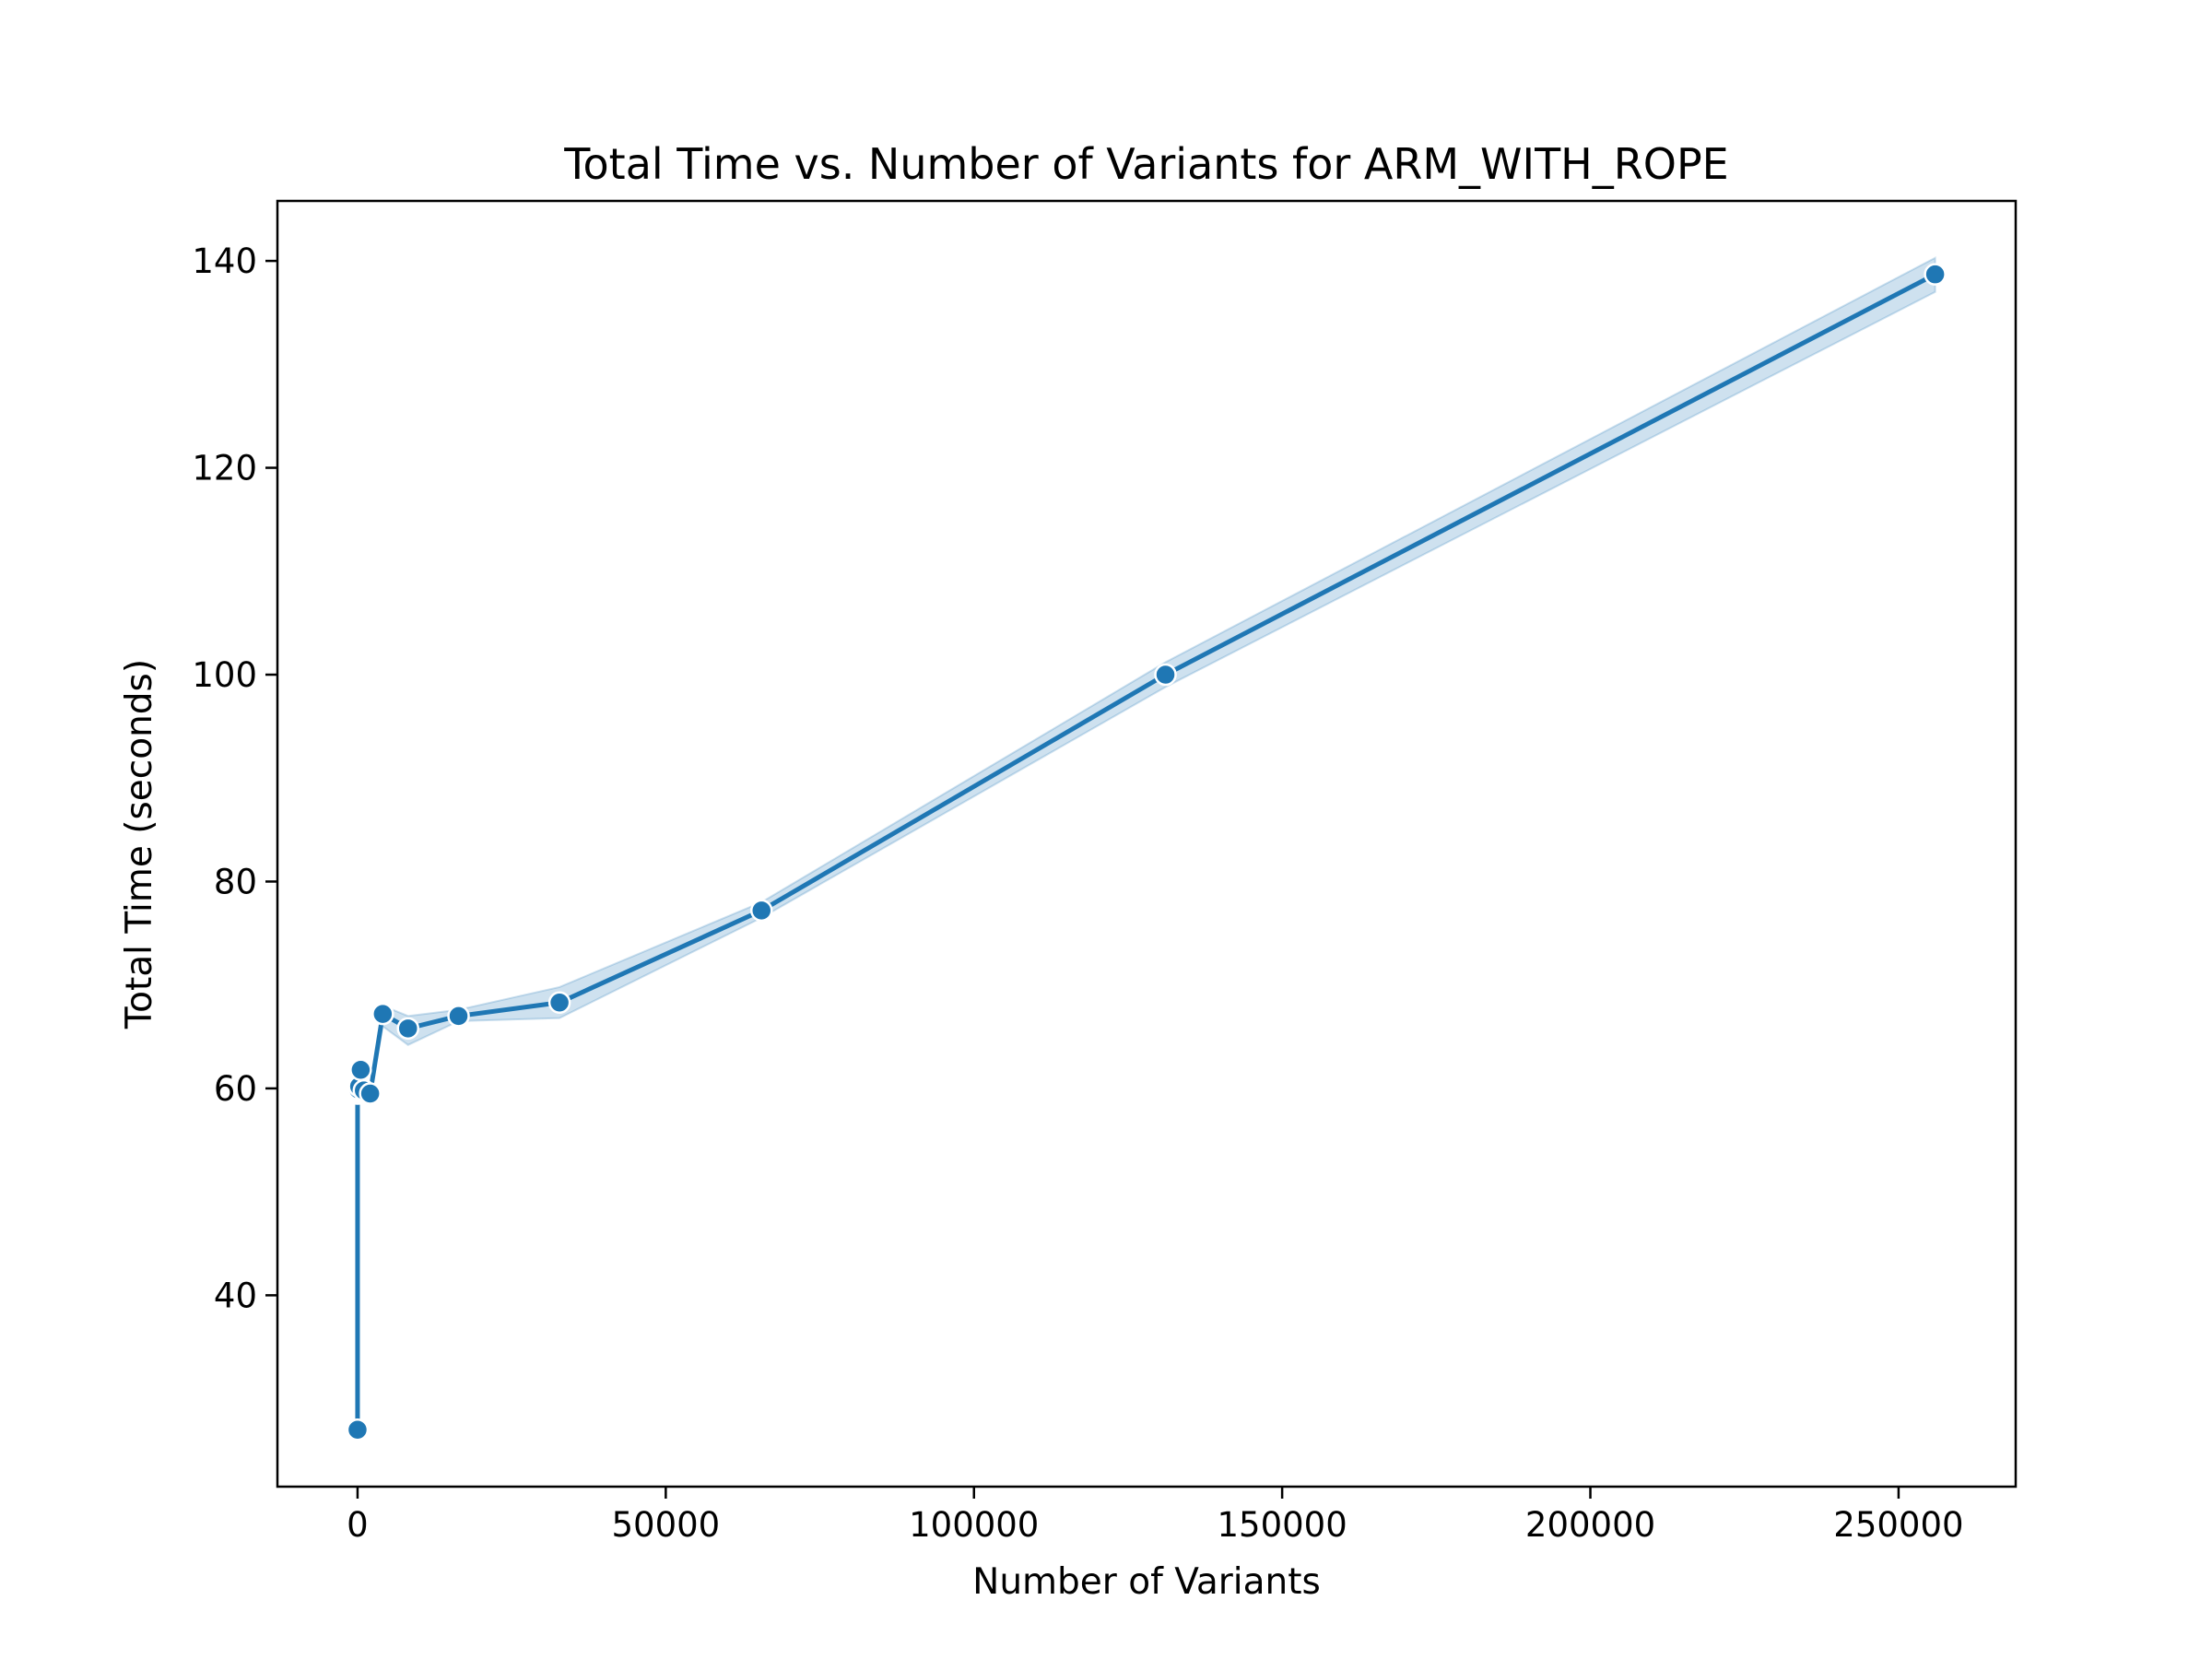 This screenshot has height=1659, width=2212. What do you see at coordinates (1146, 1582) in the screenshot?
I see `x-axis-label: Number of Variants` at bounding box center [1146, 1582].